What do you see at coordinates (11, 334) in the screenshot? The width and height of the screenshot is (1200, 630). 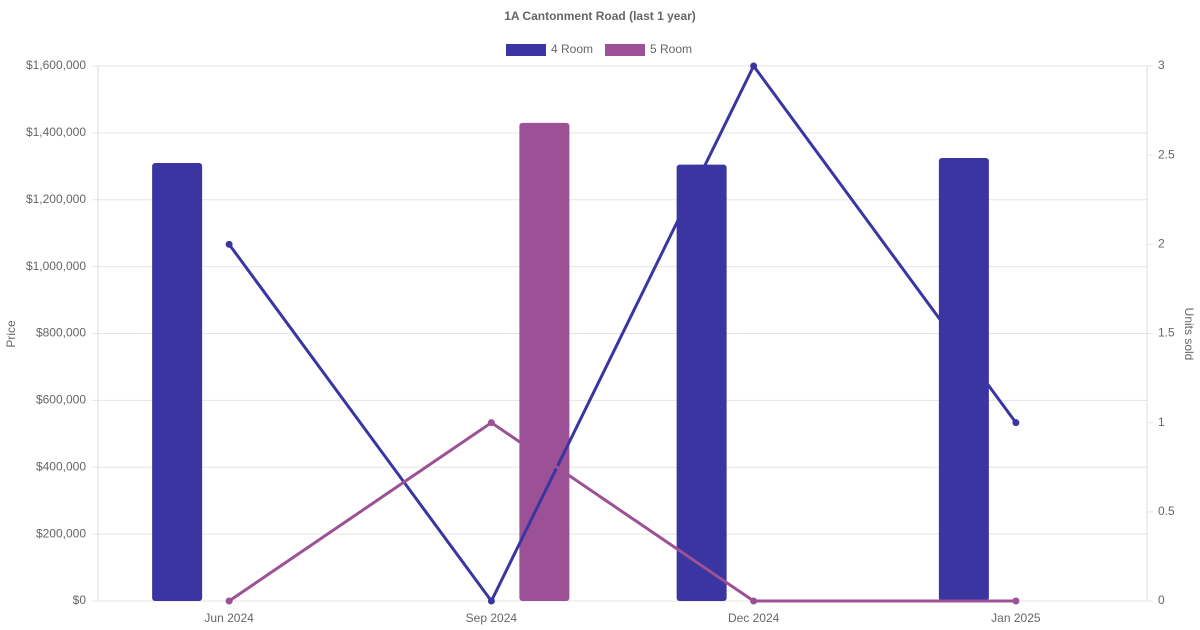 I see `y-axis-label: Price` at bounding box center [11, 334].